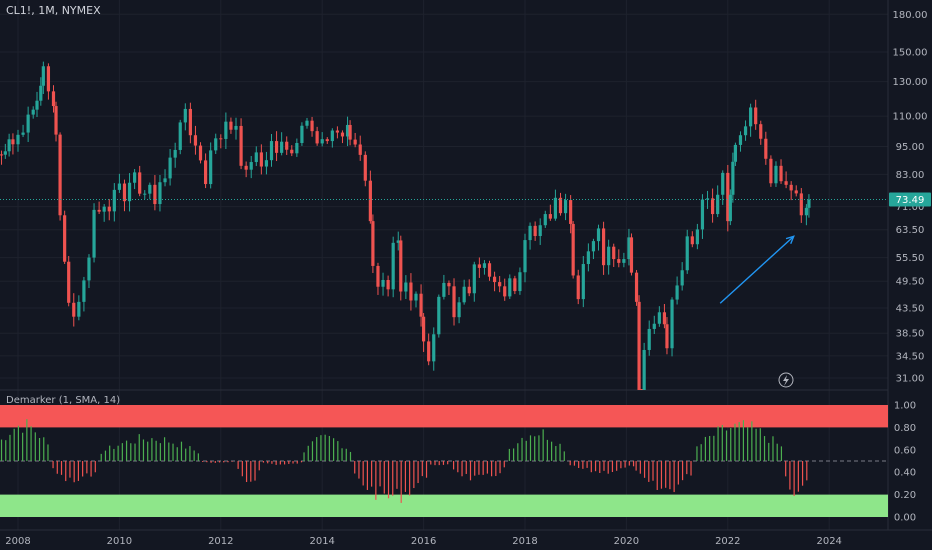  What do you see at coordinates (63, 400) in the screenshot?
I see `indicator-title: Demarker (1, SMA, 14)` at bounding box center [63, 400].